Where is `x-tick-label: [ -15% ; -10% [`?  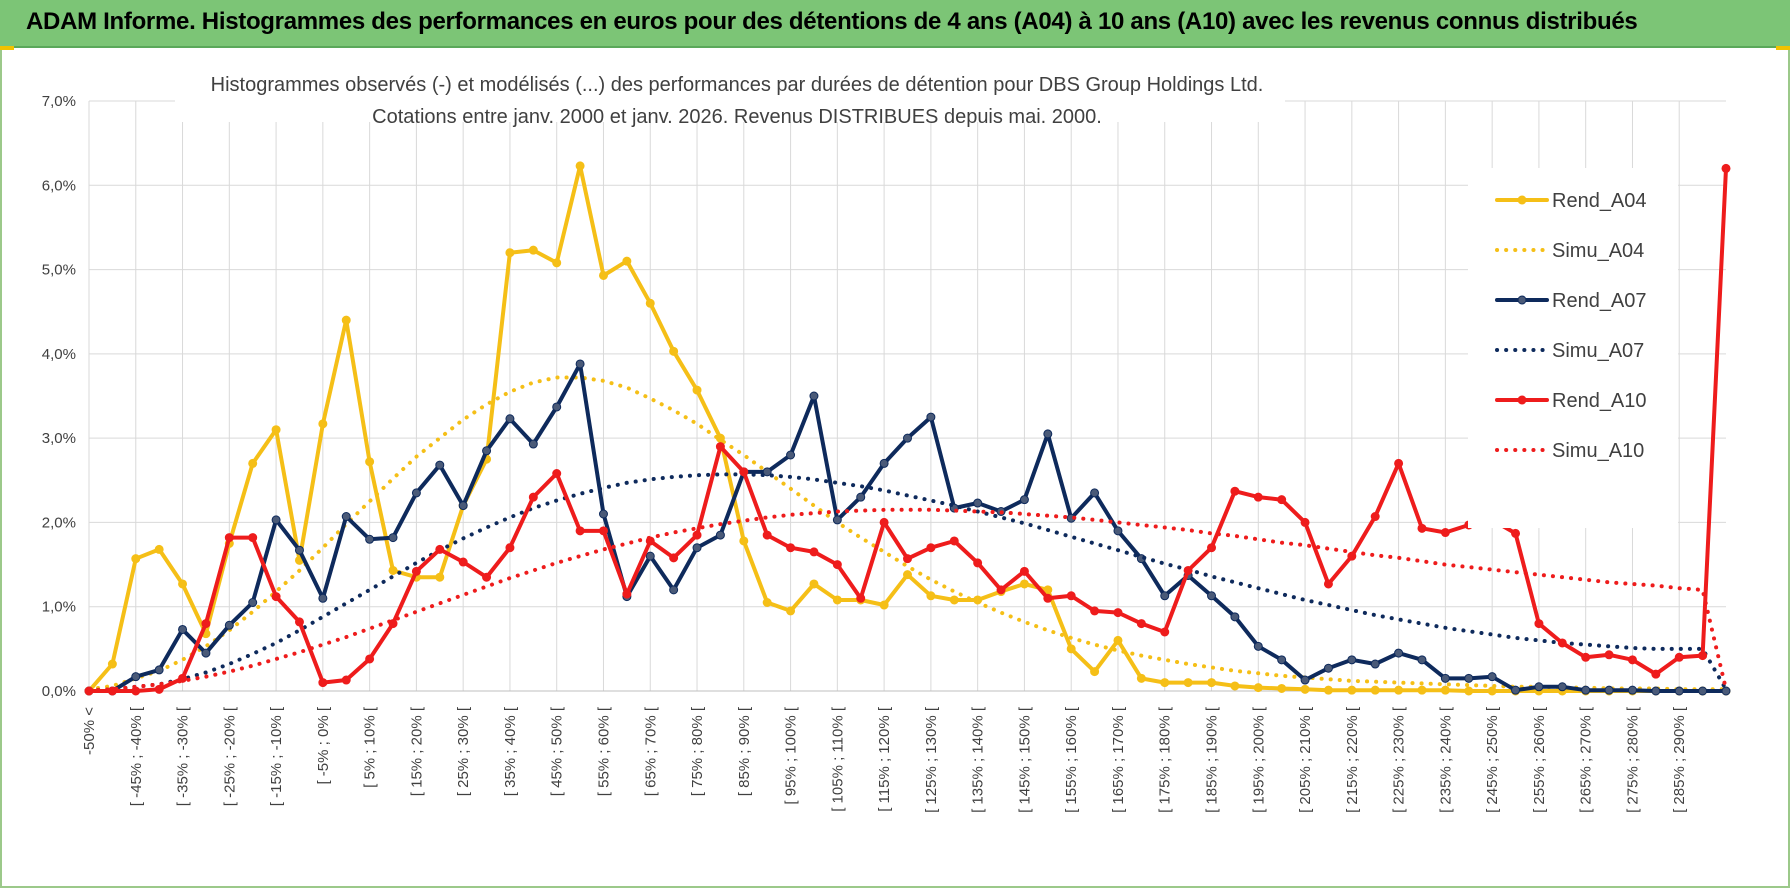
x-tick-label: [ -15% ; -10% [ is located at coordinates (276, 756).